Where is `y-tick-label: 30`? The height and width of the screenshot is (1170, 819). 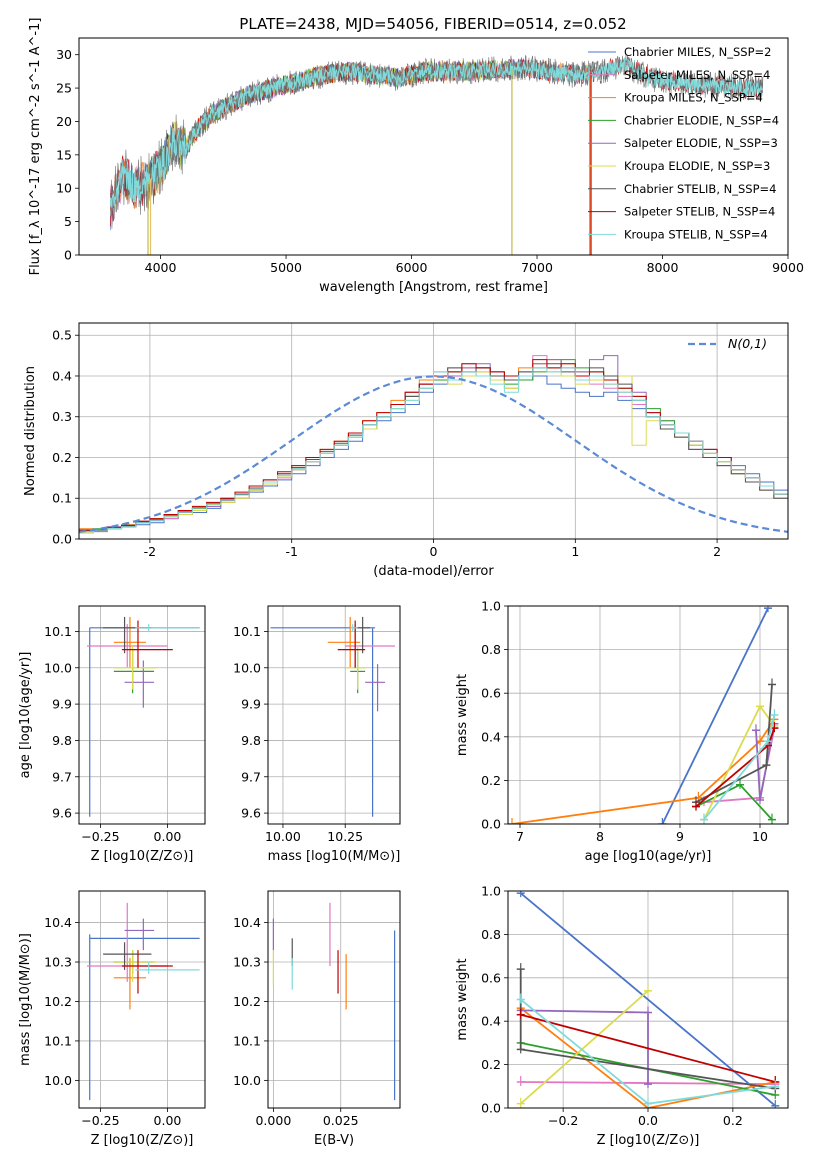
y-tick-label: 30 is located at coordinates (64, 54).